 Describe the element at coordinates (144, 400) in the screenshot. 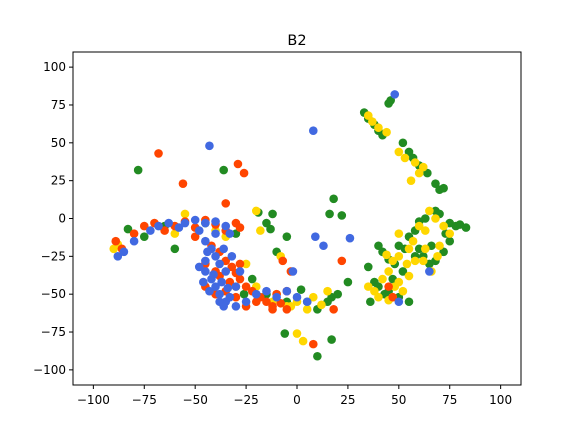

I see `x-tick-label: −75` at that location.